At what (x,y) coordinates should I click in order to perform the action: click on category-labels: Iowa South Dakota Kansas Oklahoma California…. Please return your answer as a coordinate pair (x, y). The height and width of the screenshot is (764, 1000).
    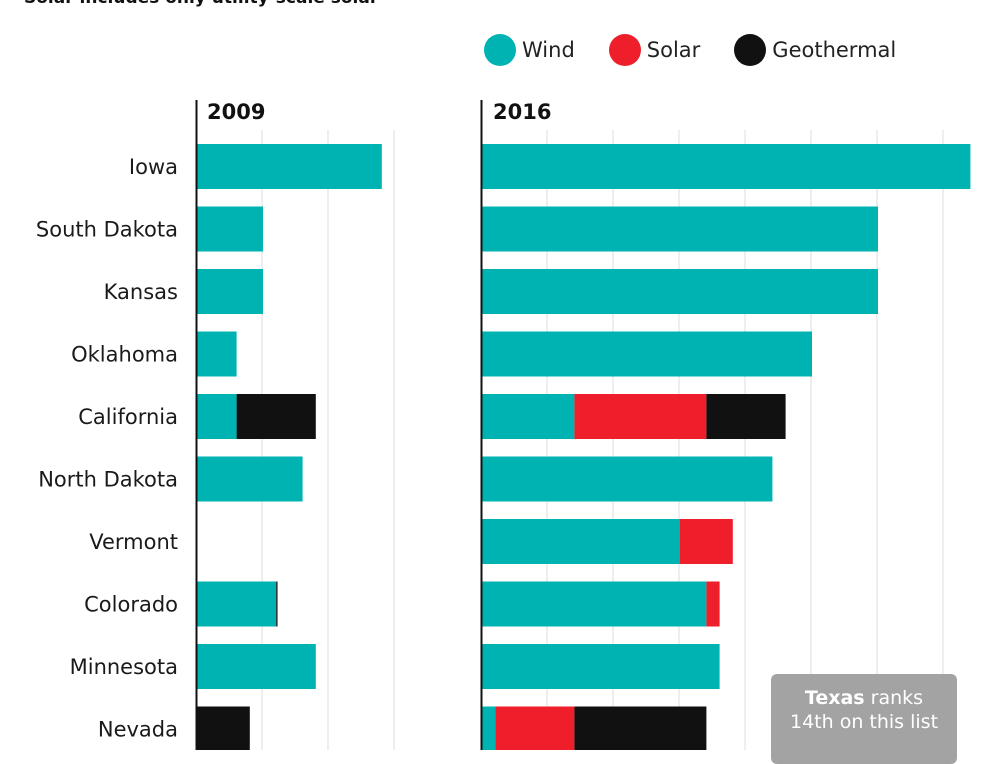
    Looking at the image, I should click on (107, 448).